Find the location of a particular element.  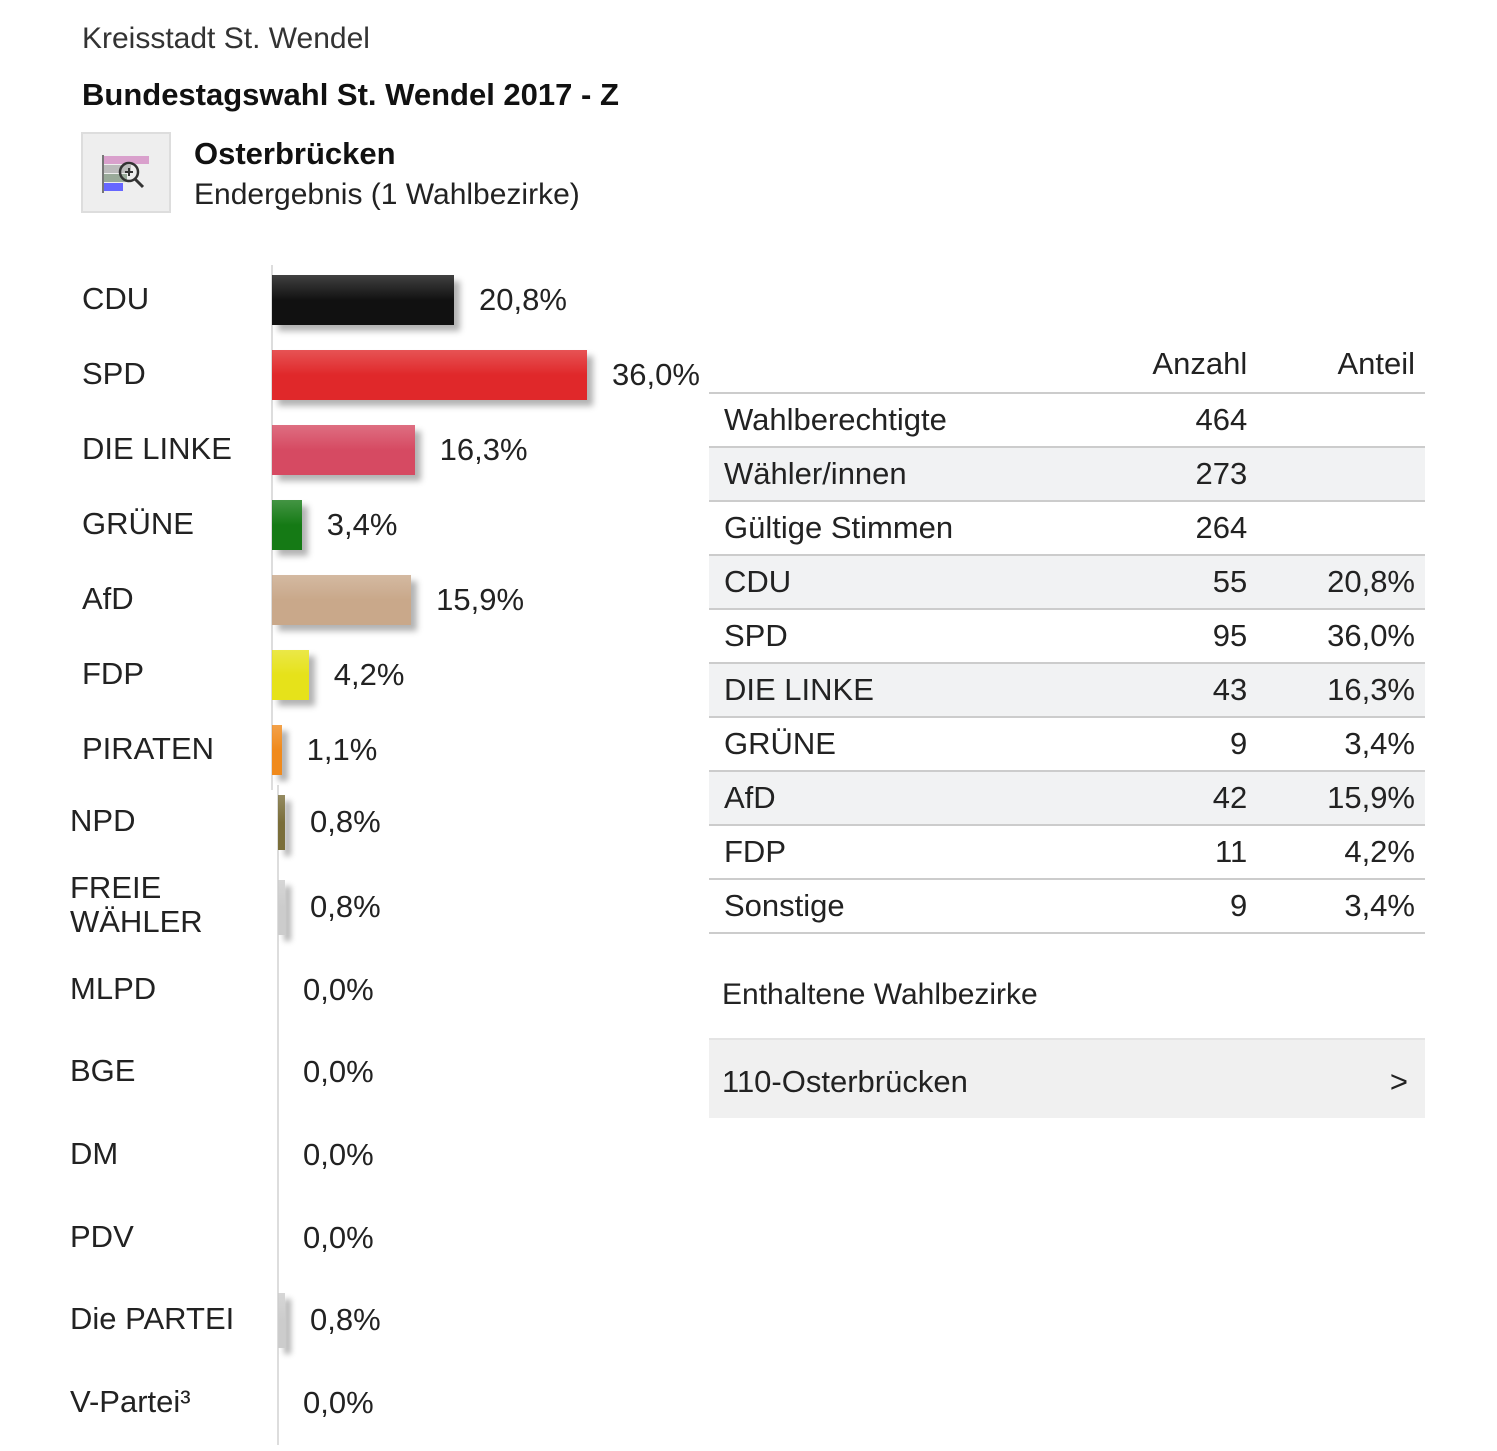

row-label: Wähler/innen is located at coordinates (898, 474).